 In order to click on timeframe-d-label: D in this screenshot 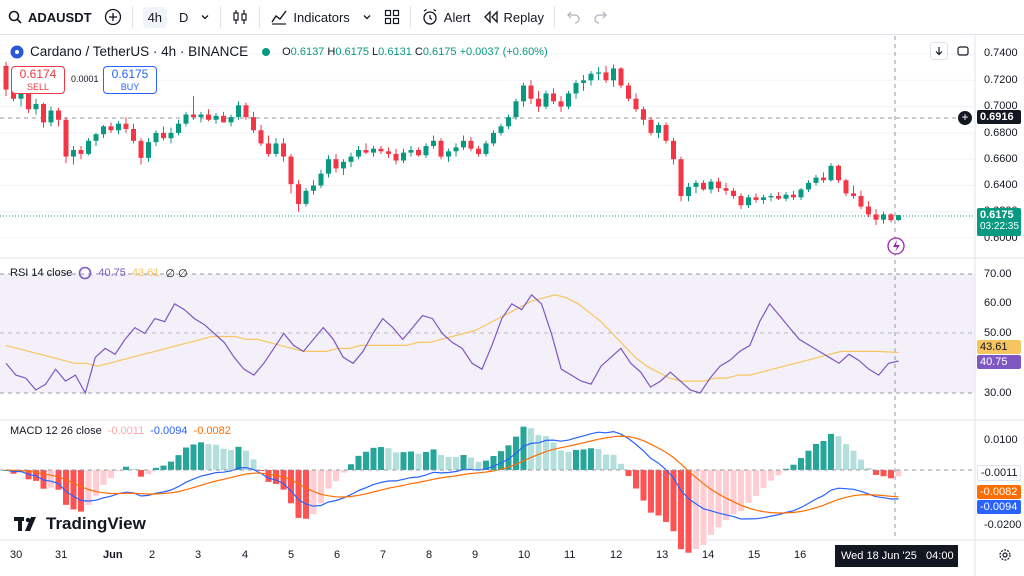, I will do `click(184, 17)`.